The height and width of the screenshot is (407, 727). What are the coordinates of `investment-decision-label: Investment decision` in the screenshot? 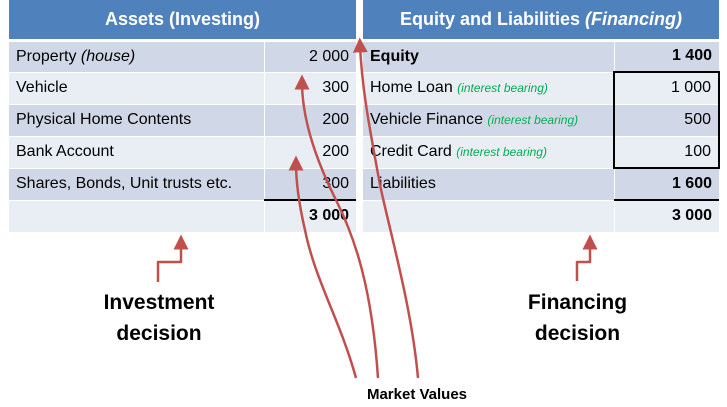 It's located at (159, 318).